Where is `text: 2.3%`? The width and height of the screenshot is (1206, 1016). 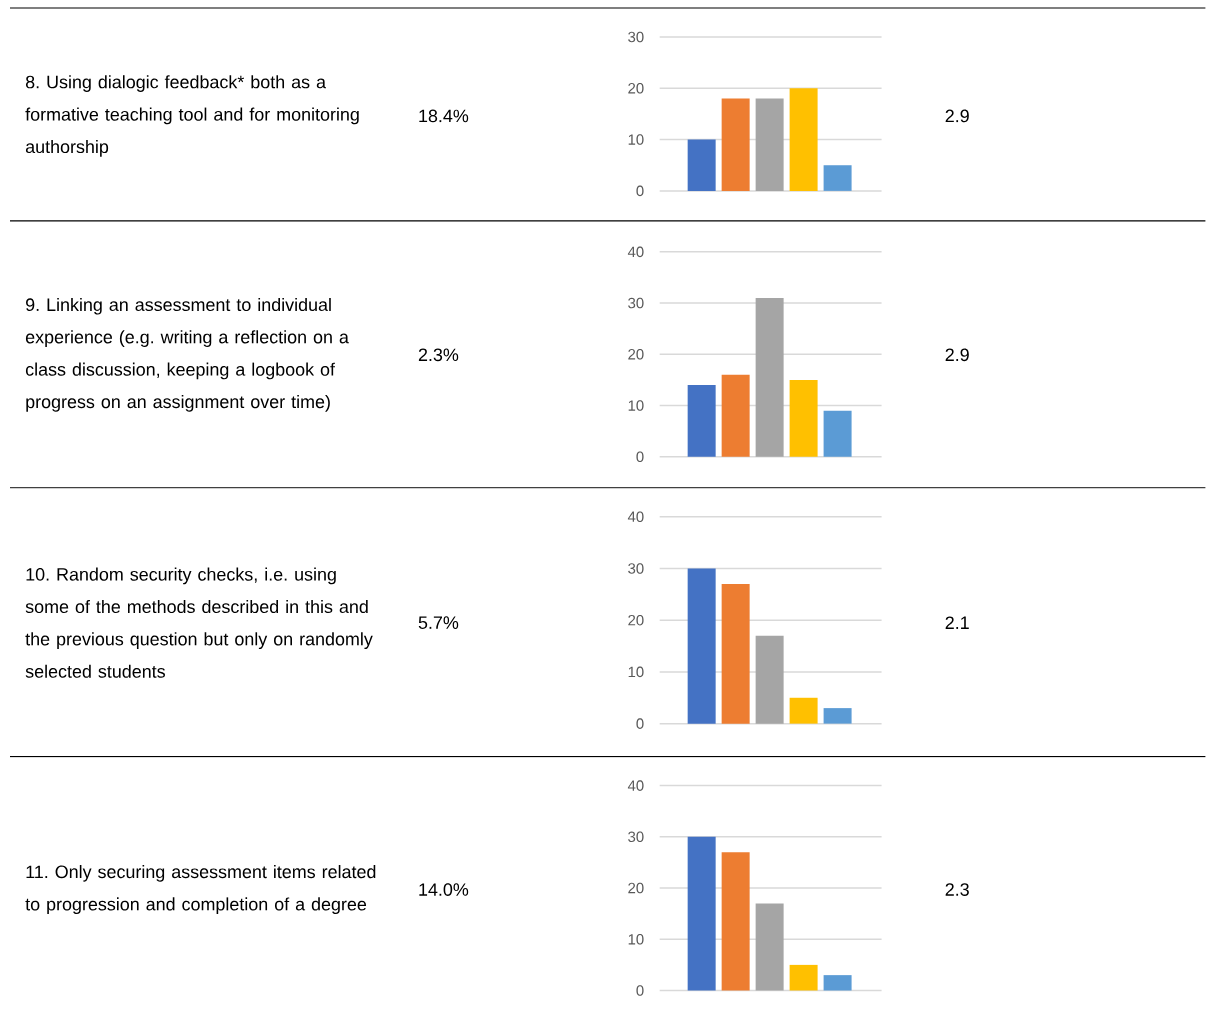 text: 2.3% is located at coordinates (438, 354).